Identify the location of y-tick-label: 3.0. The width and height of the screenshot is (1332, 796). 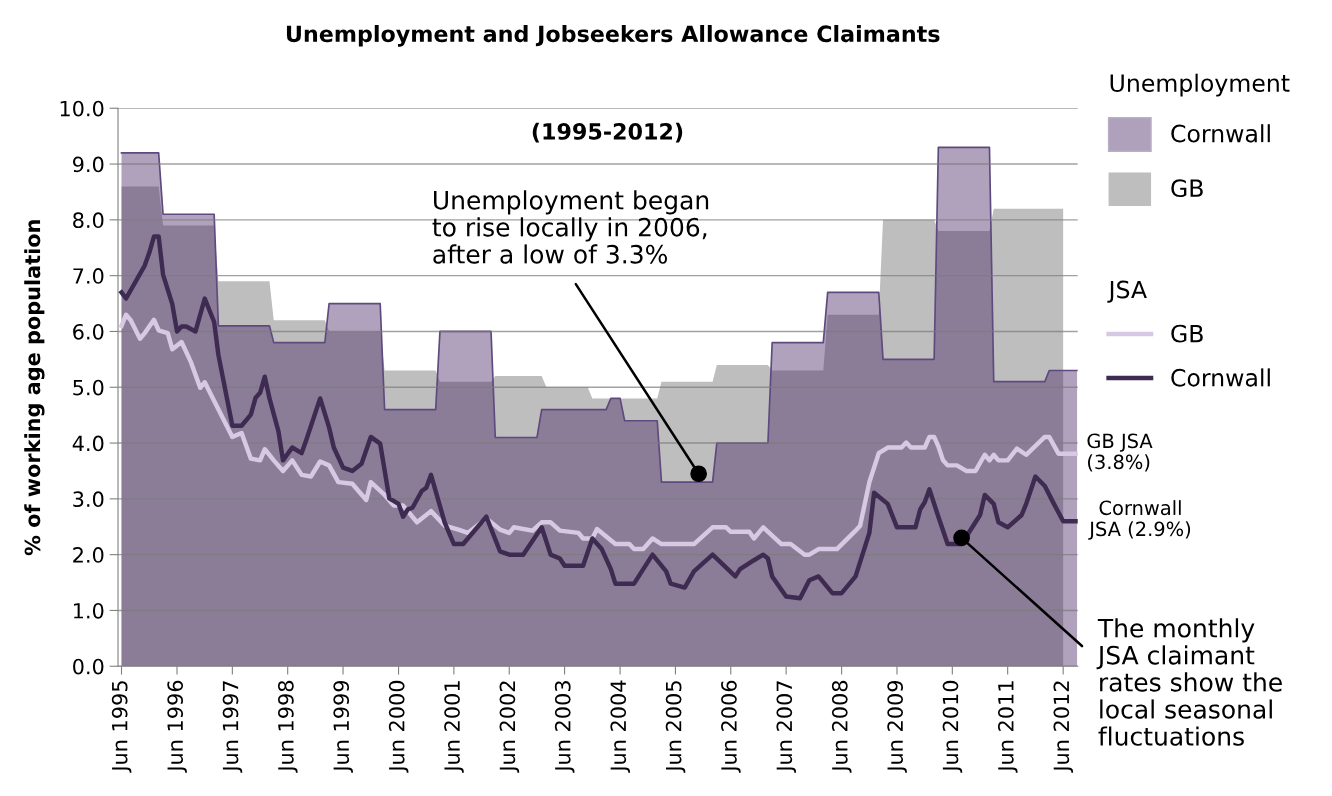
(88, 499).